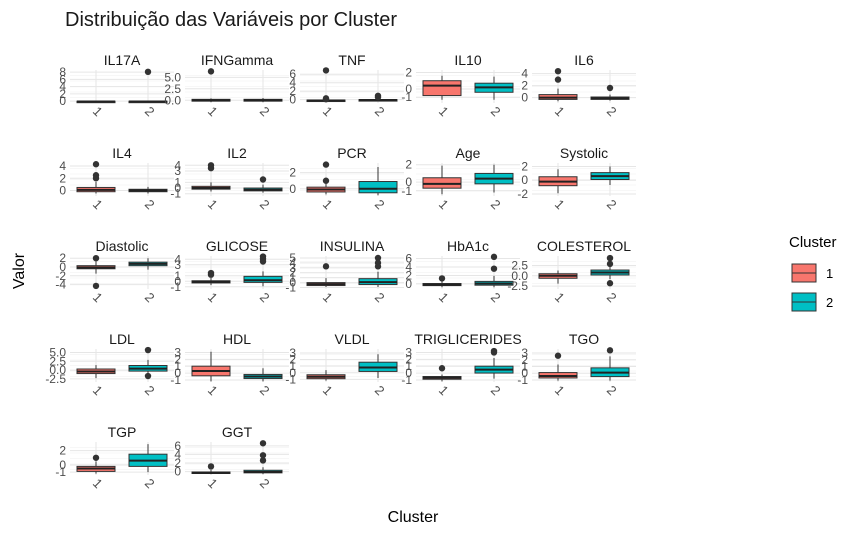 This screenshot has width=865, height=534. Describe the element at coordinates (467, 60) in the screenshot. I see `strip-label: IL10` at that location.